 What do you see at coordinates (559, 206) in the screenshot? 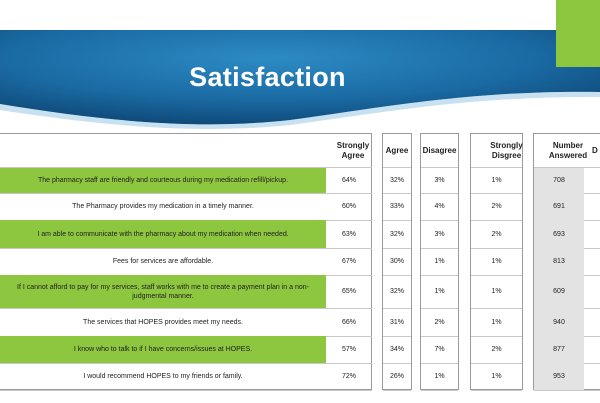
I see `table-cell-answered: 691` at bounding box center [559, 206].